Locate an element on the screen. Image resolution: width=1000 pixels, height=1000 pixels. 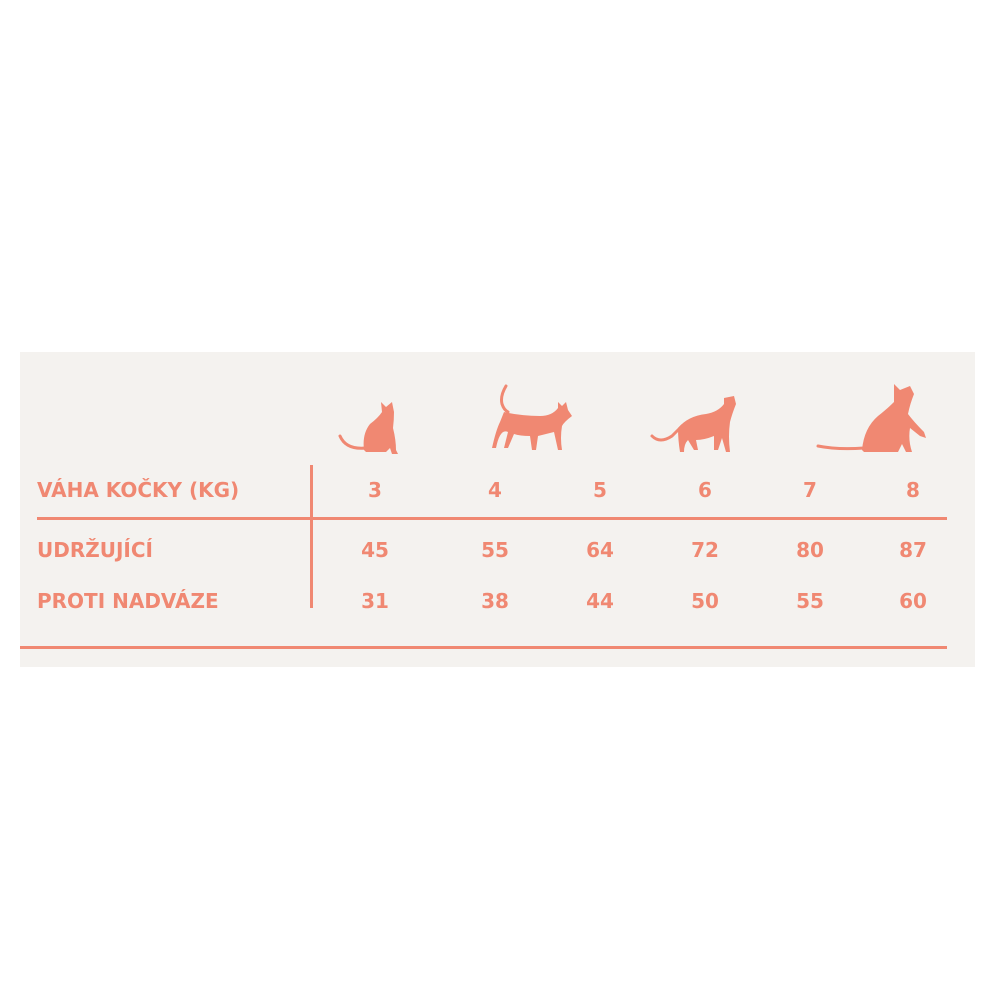
weight-value: 4 is located at coordinates (495, 490).